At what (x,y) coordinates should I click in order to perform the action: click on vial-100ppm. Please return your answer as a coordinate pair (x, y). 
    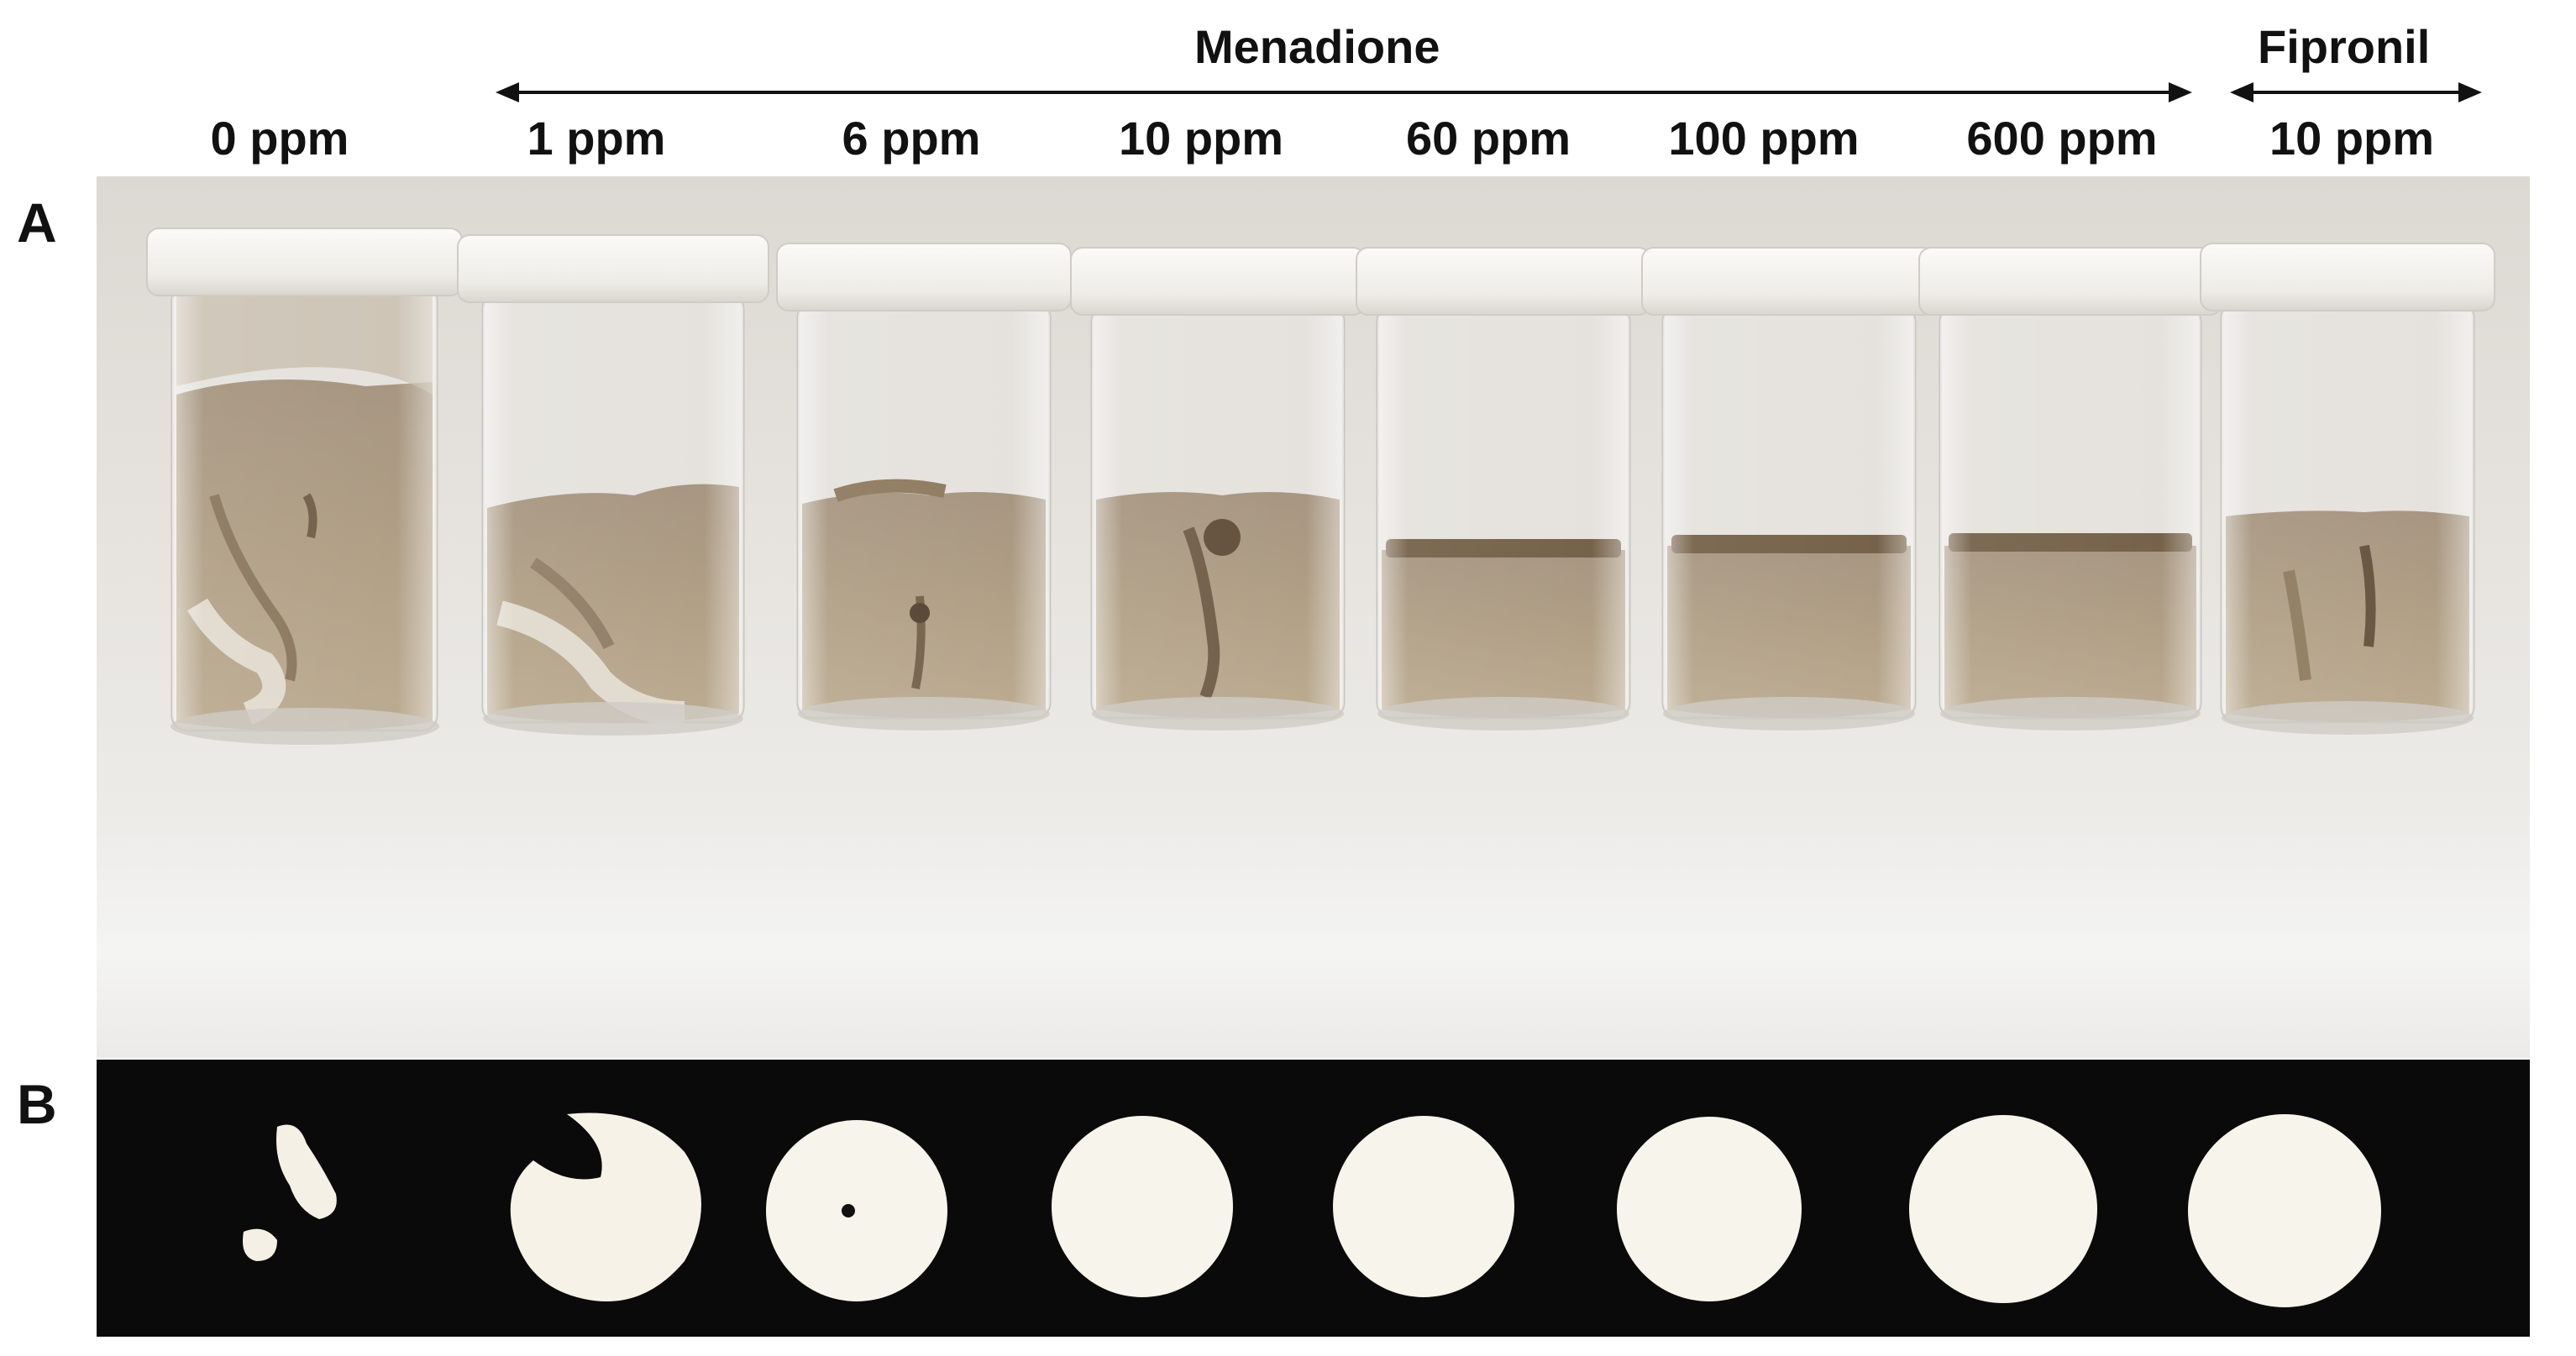
    Looking at the image, I should click on (1789, 517).